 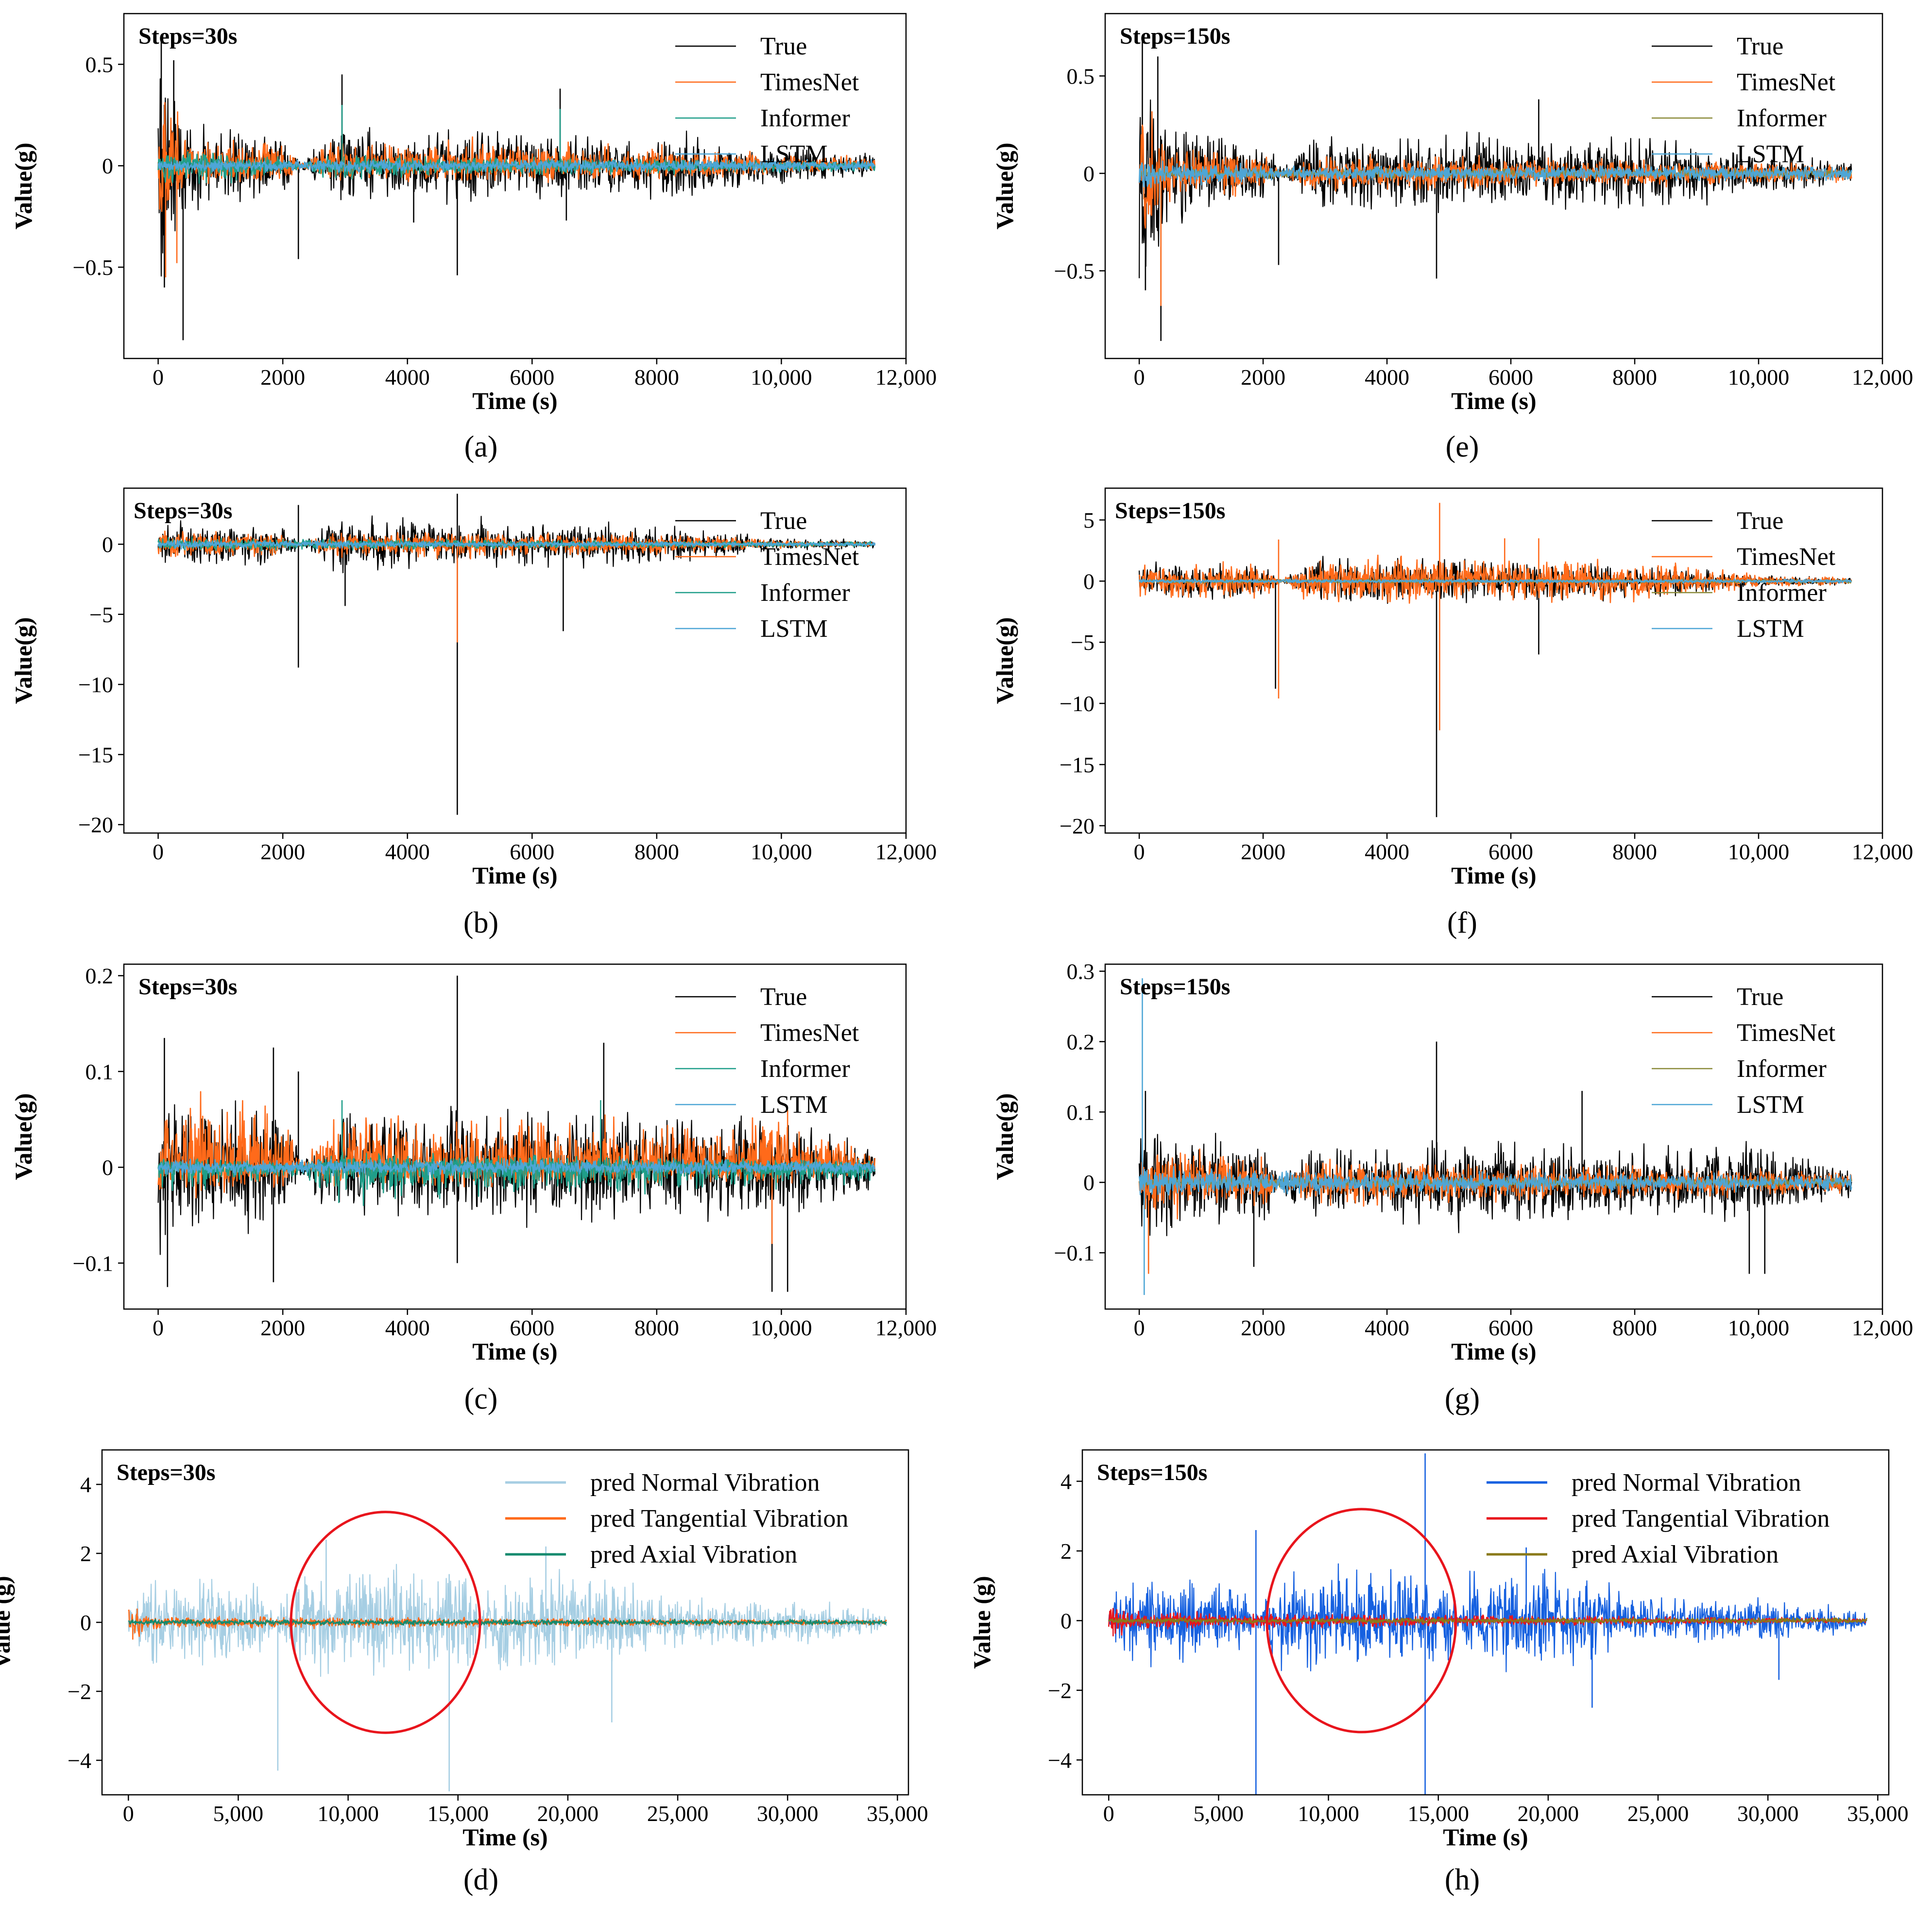 I want to click on x-tick-label-d-7: 35,000, so click(x=897, y=1813).